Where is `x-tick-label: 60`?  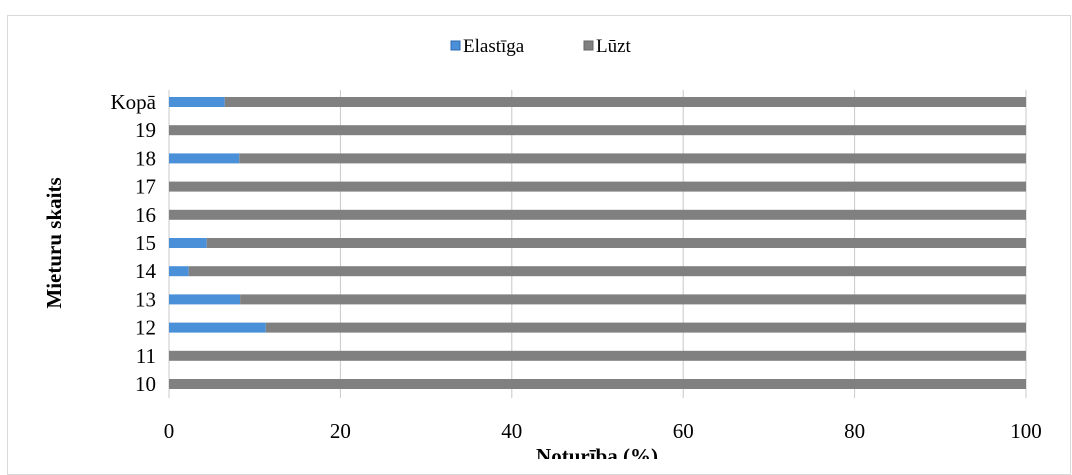
x-tick-label: 60 is located at coordinates (683, 431).